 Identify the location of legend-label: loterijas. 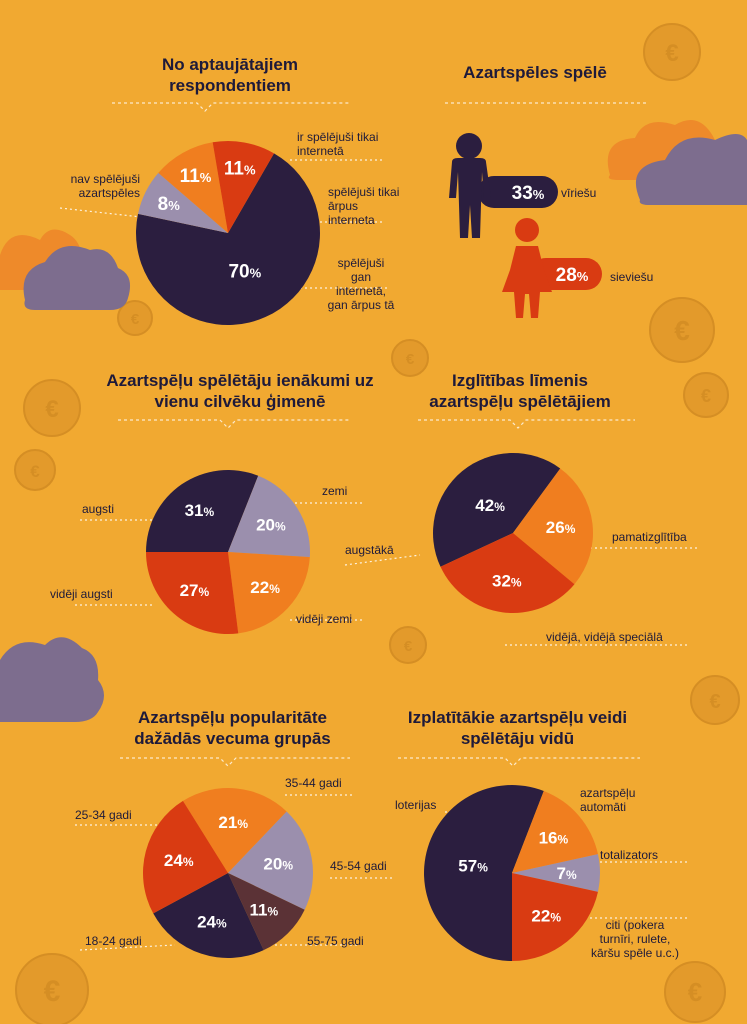
(416, 805).